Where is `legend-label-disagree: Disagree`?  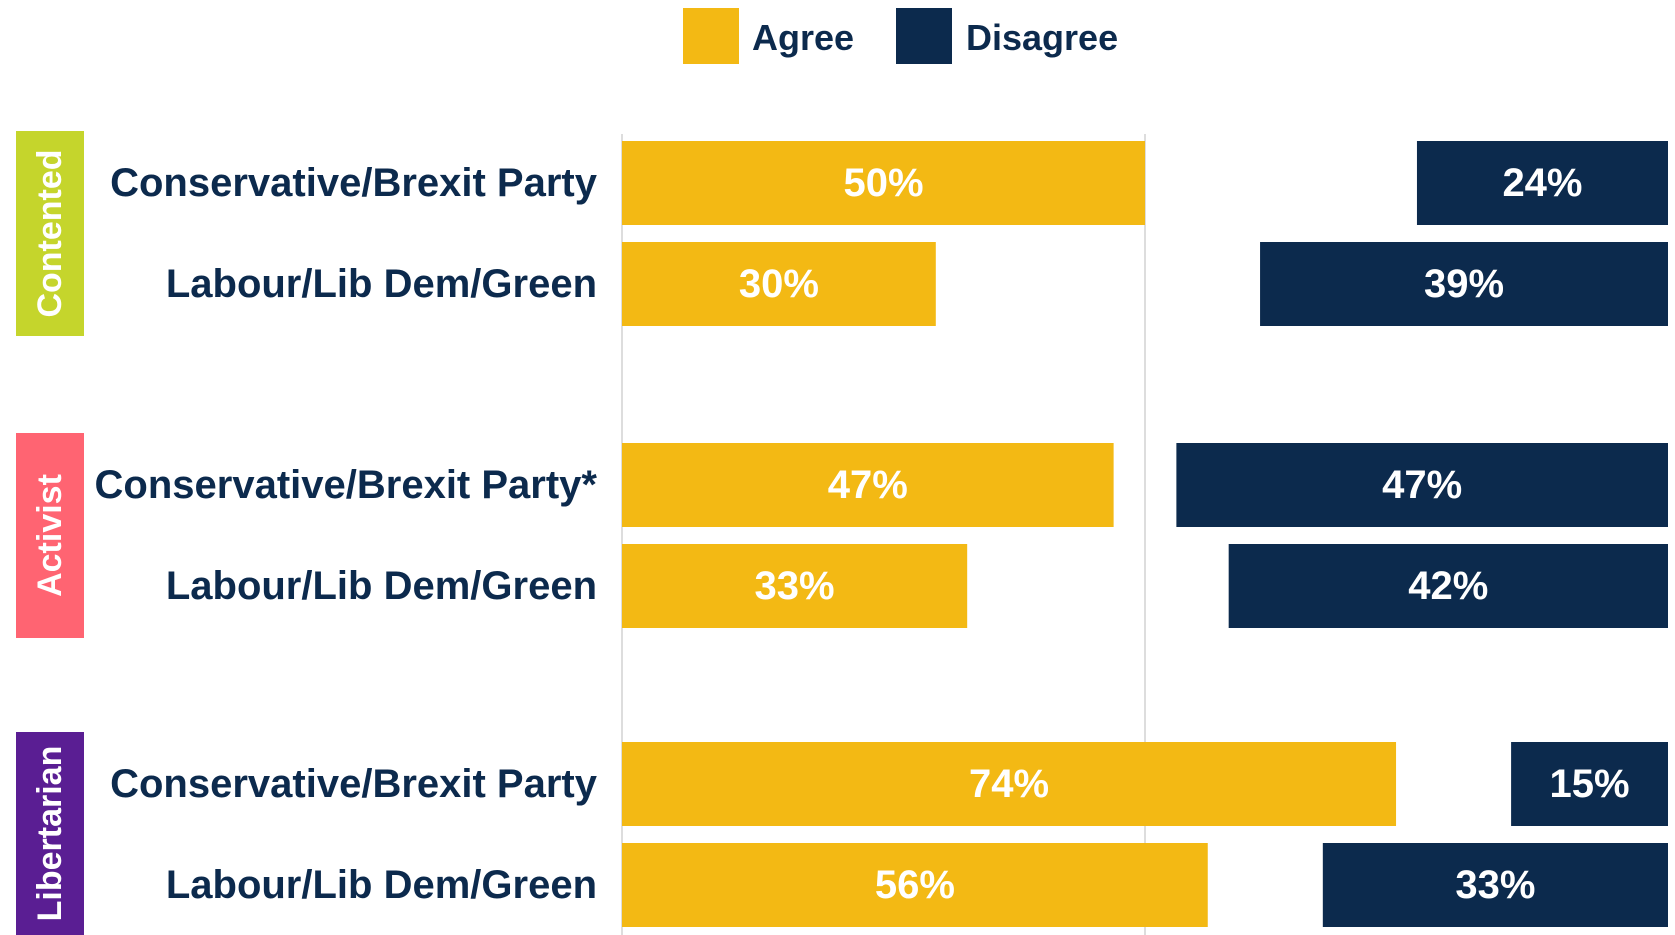
legend-label-disagree: Disagree is located at coordinates (1042, 37).